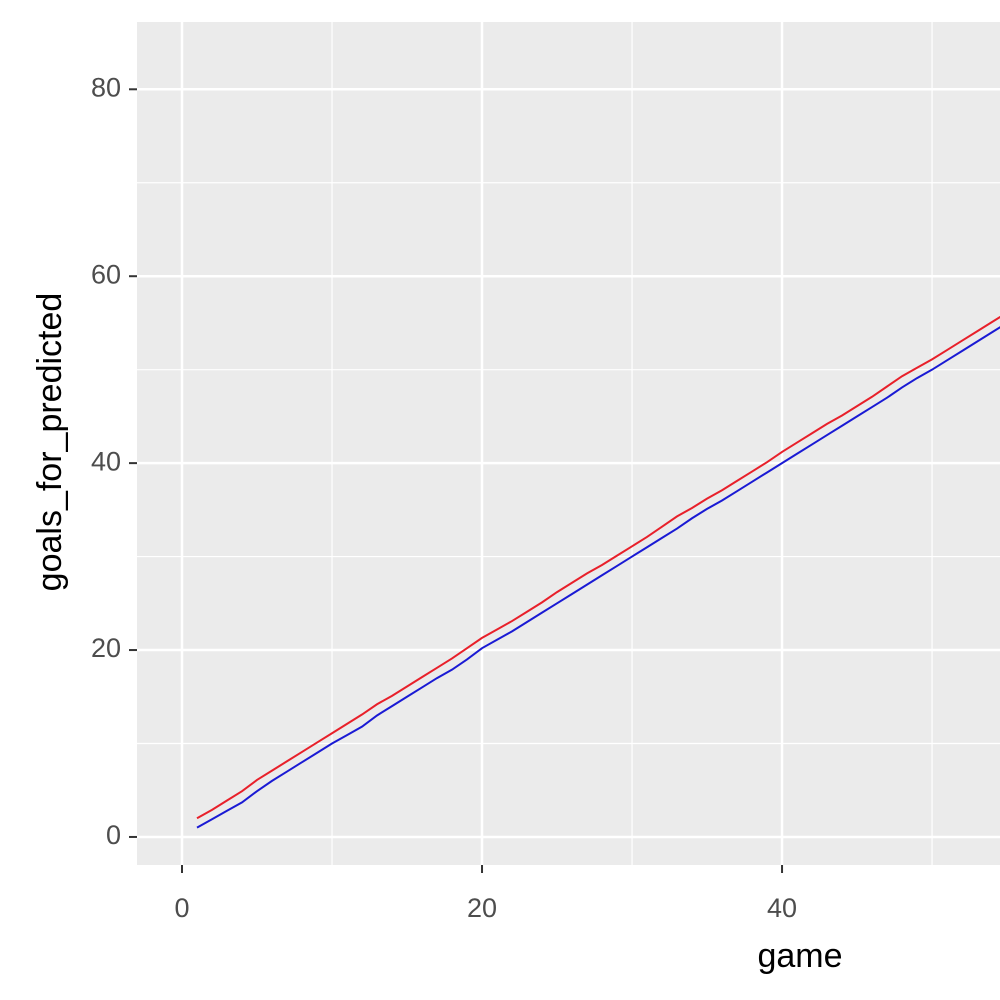 The height and width of the screenshot is (1000, 1000). What do you see at coordinates (106, 461) in the screenshot?
I see `y-tick-label: 40` at bounding box center [106, 461].